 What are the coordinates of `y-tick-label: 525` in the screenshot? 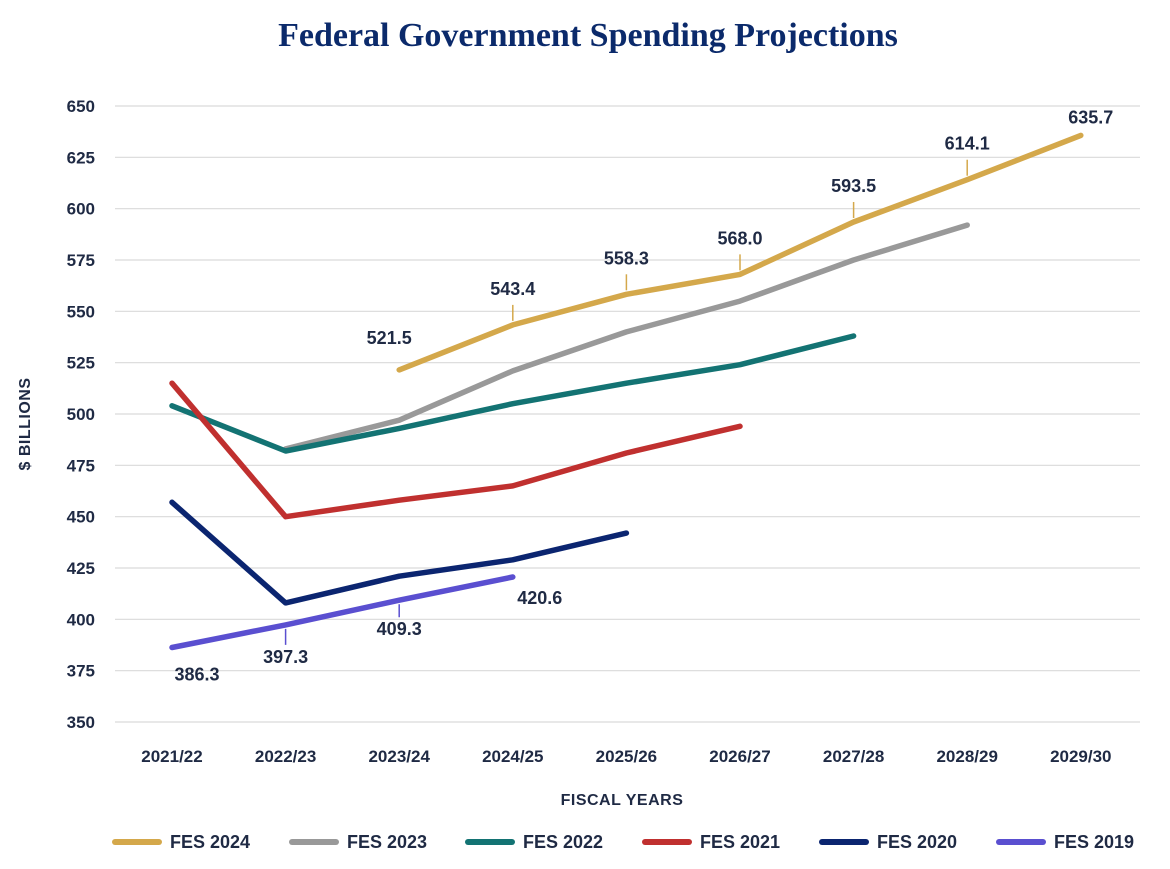 It's located at (81, 363).